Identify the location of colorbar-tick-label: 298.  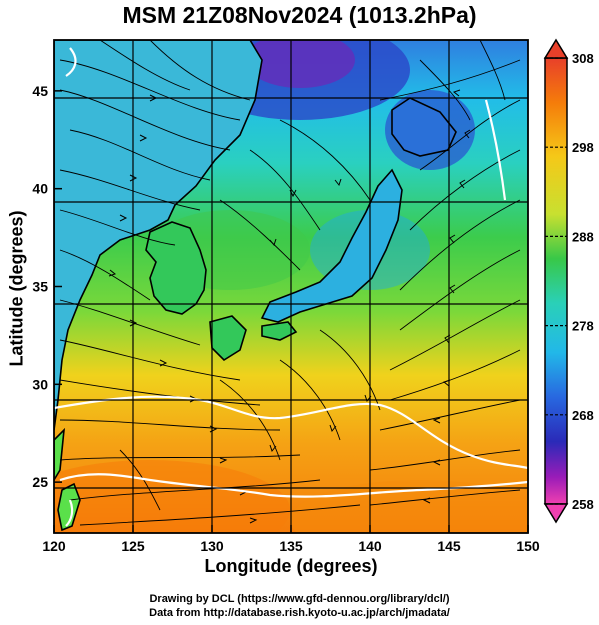
(583, 147).